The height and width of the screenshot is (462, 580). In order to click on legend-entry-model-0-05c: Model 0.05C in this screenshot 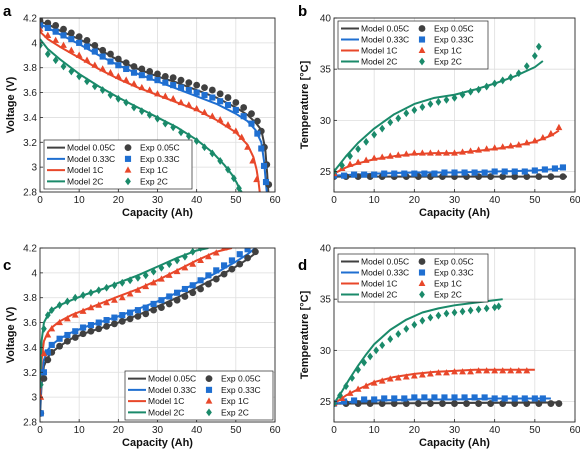, I will do `click(385, 29)`.